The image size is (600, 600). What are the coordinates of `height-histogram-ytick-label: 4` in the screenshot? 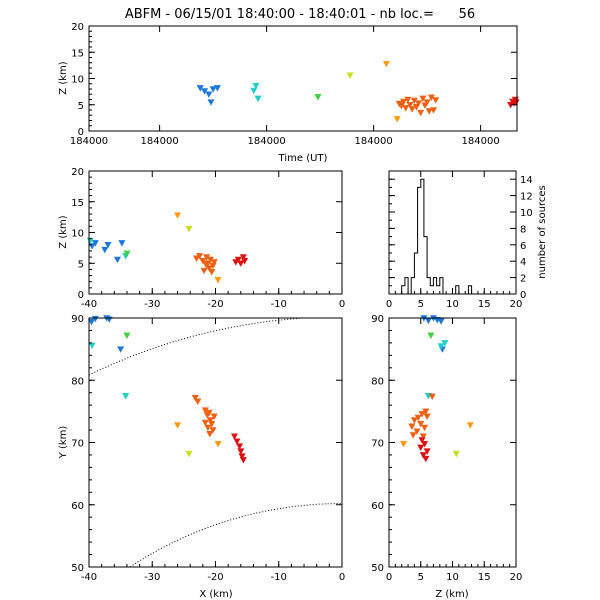 It's located at (523, 262).